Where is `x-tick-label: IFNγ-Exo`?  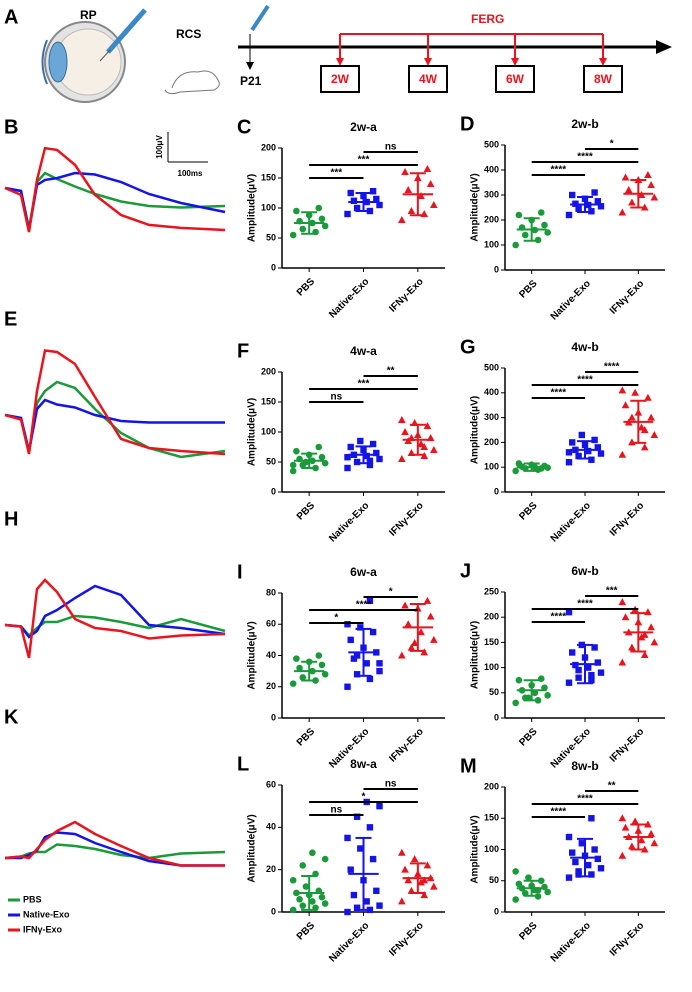 x-tick-label: IFNγ-Exo is located at coordinates (627, 745).